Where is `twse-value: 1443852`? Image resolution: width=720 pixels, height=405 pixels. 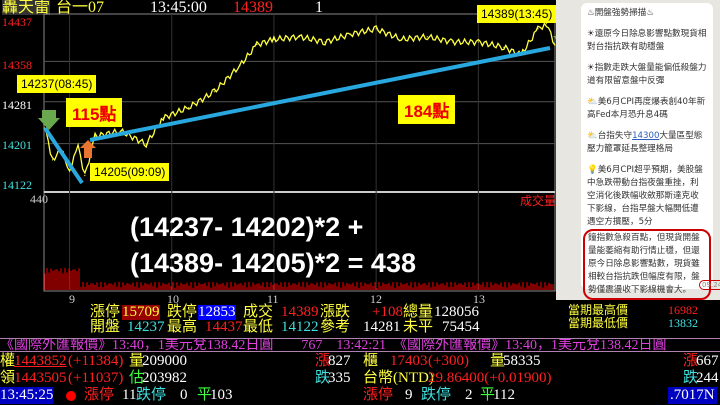
twse-value: 1443852 is located at coordinates (40, 361).